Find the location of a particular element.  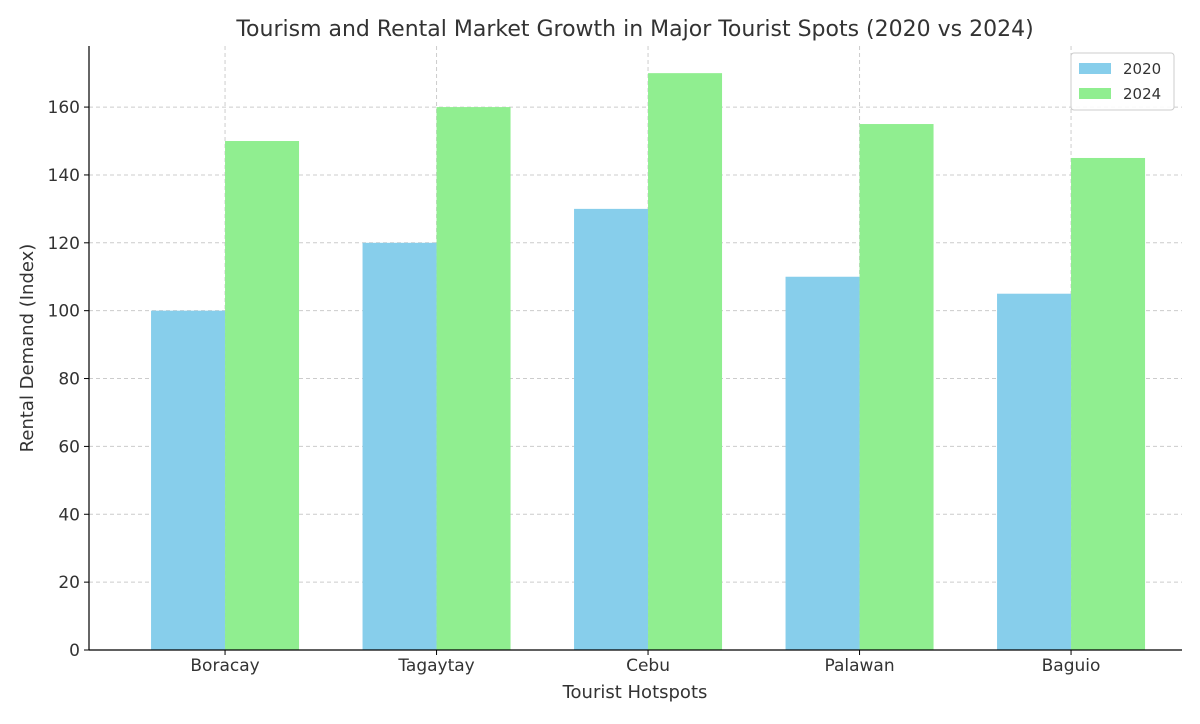

y-tick-label: 20 is located at coordinates (69, 583).